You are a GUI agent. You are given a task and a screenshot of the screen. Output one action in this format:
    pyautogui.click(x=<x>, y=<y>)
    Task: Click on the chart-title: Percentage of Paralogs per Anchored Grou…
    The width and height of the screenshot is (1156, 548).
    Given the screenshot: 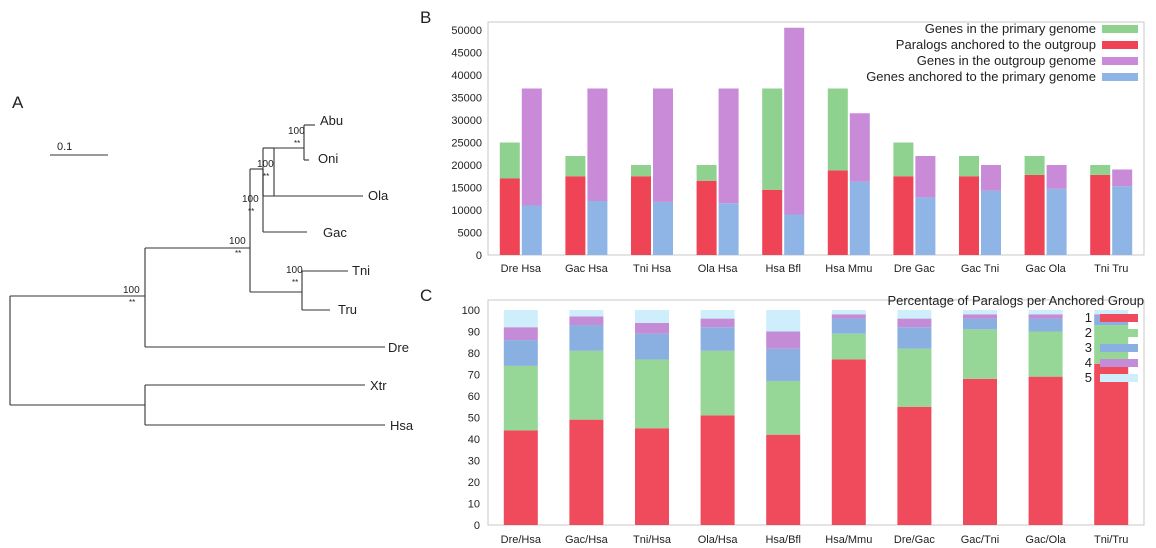 What is the action you would take?
    pyautogui.click(x=1015, y=300)
    